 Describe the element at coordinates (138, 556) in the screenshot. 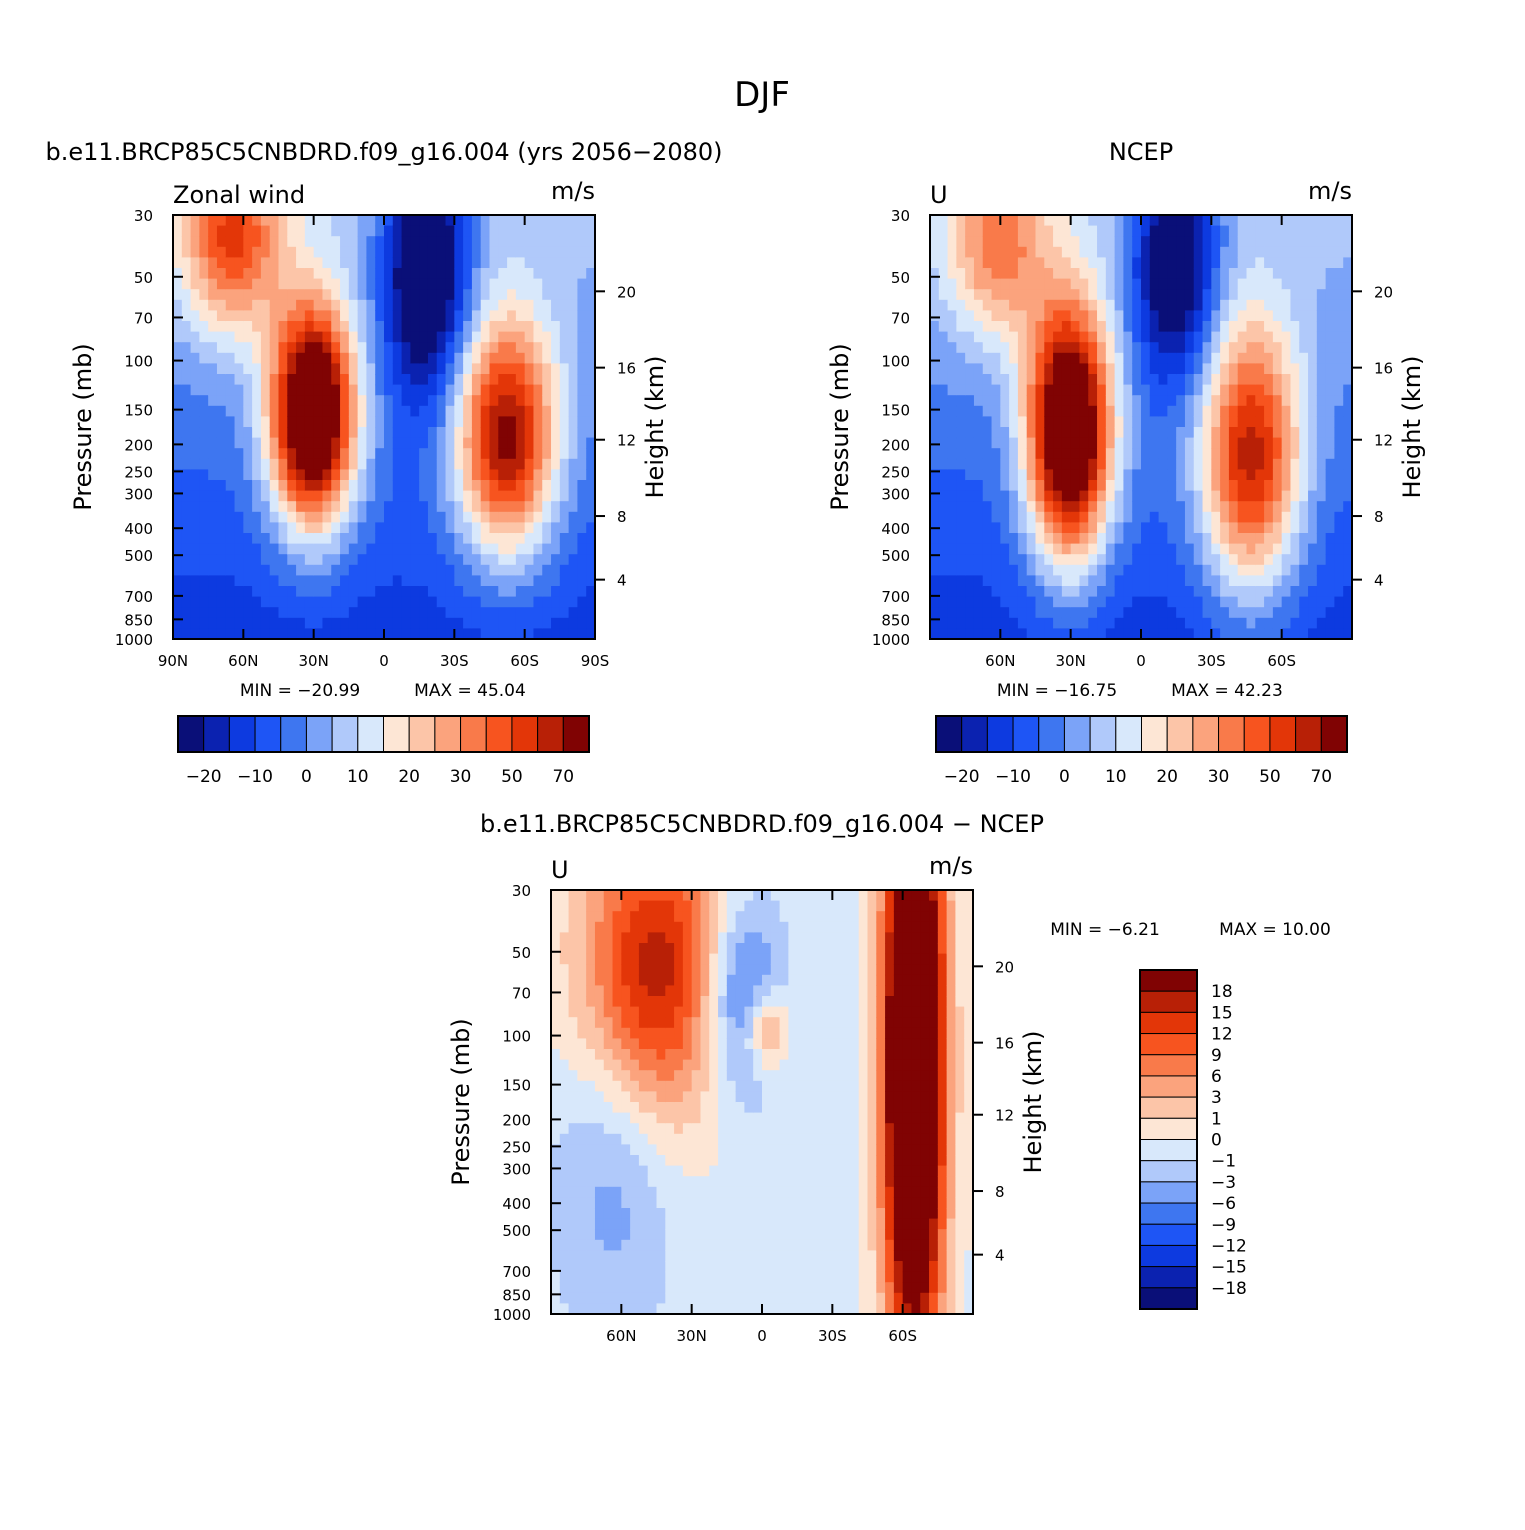

I see `y-tick-label: 500` at that location.